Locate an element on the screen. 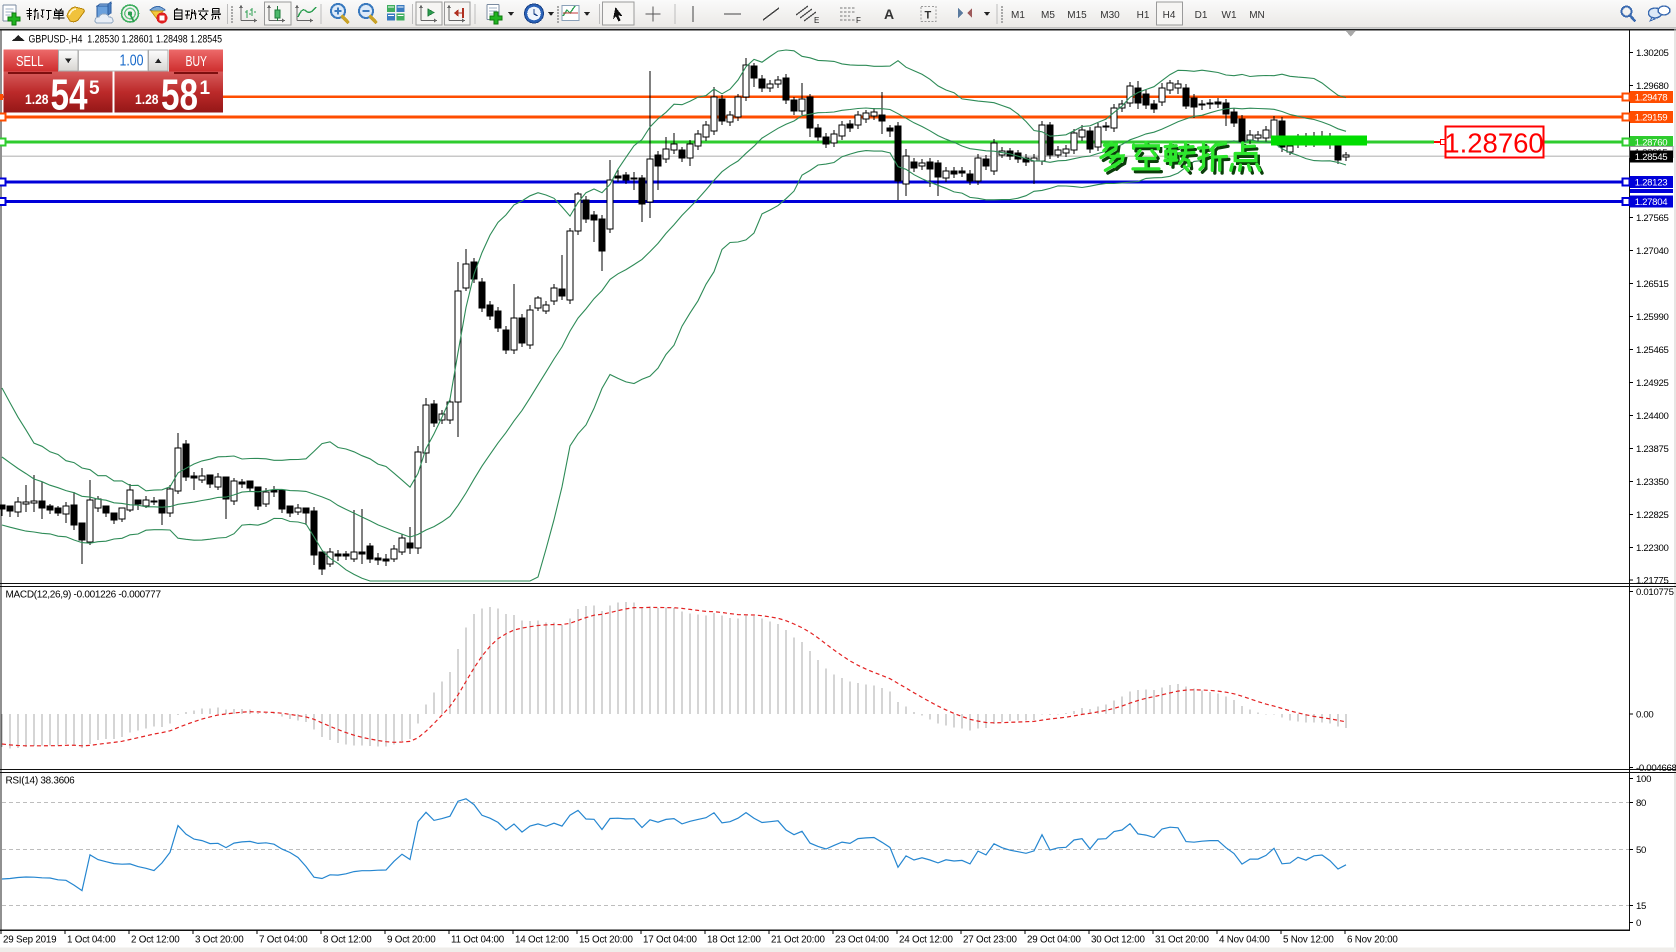 The height and width of the screenshot is (952, 1676). svg-text: 1.23350 is located at coordinates (1652, 482).